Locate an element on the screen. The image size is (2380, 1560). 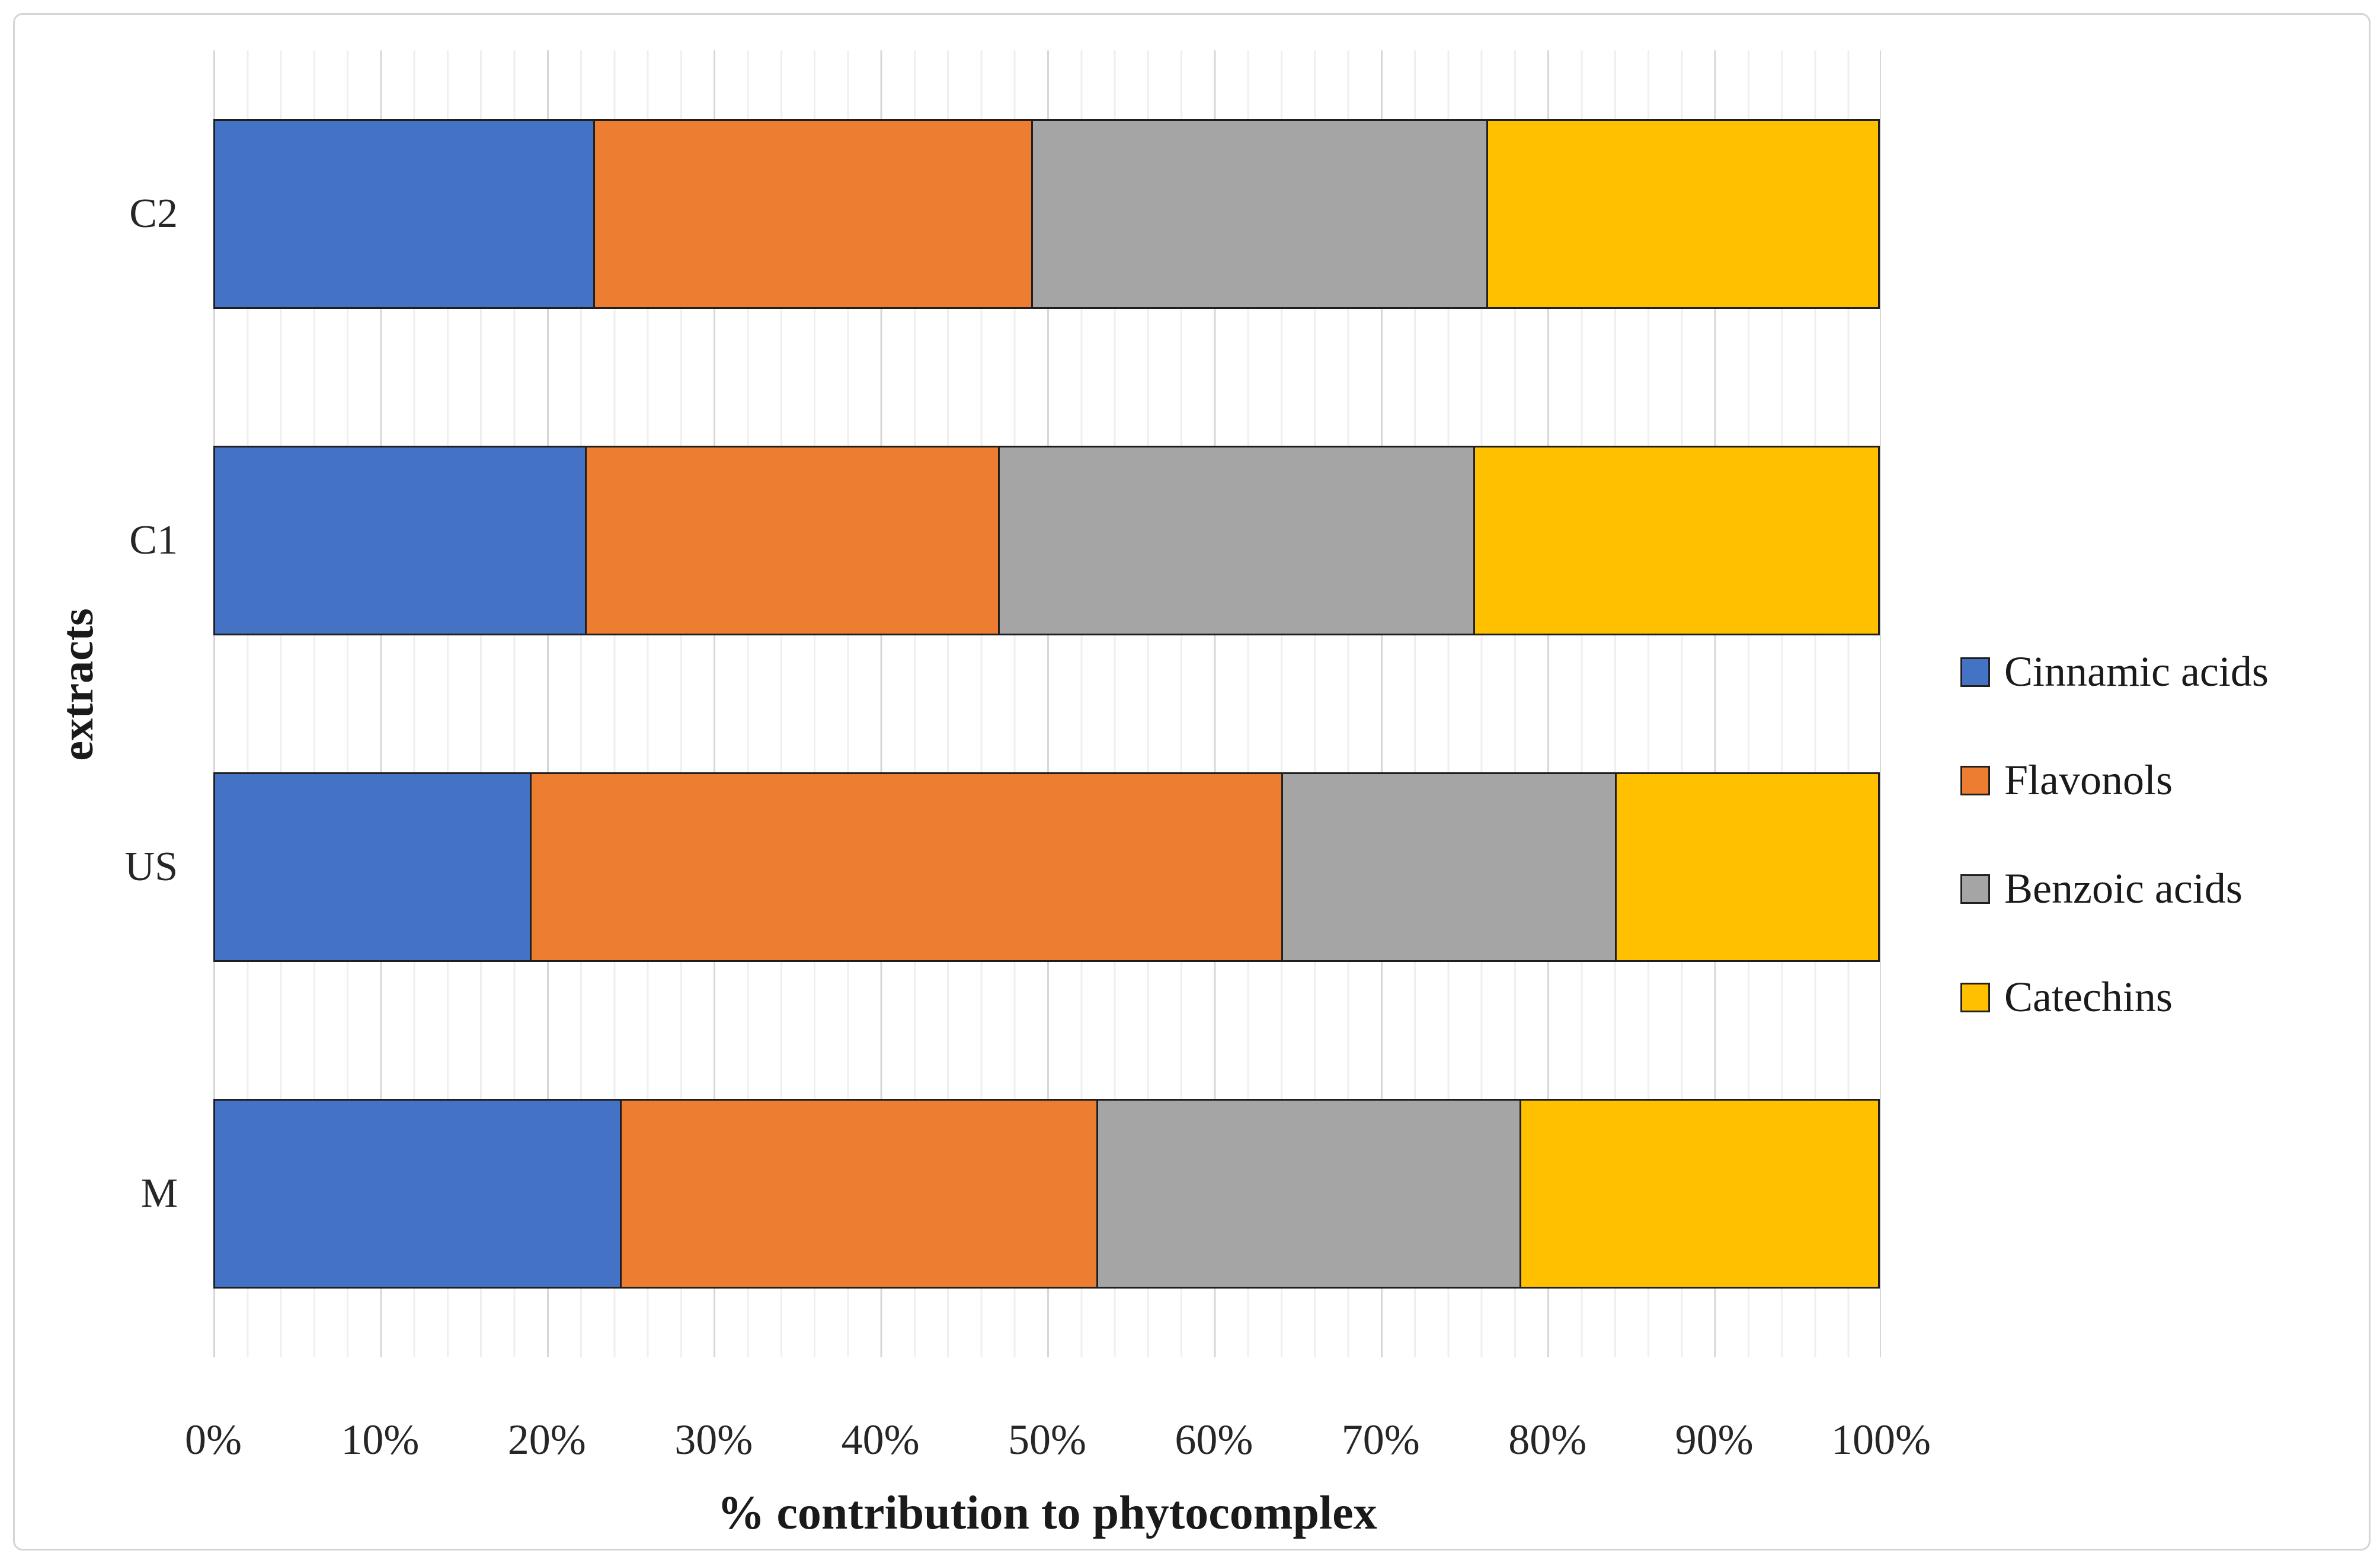
x-tick-40: 40% is located at coordinates (880, 1439).